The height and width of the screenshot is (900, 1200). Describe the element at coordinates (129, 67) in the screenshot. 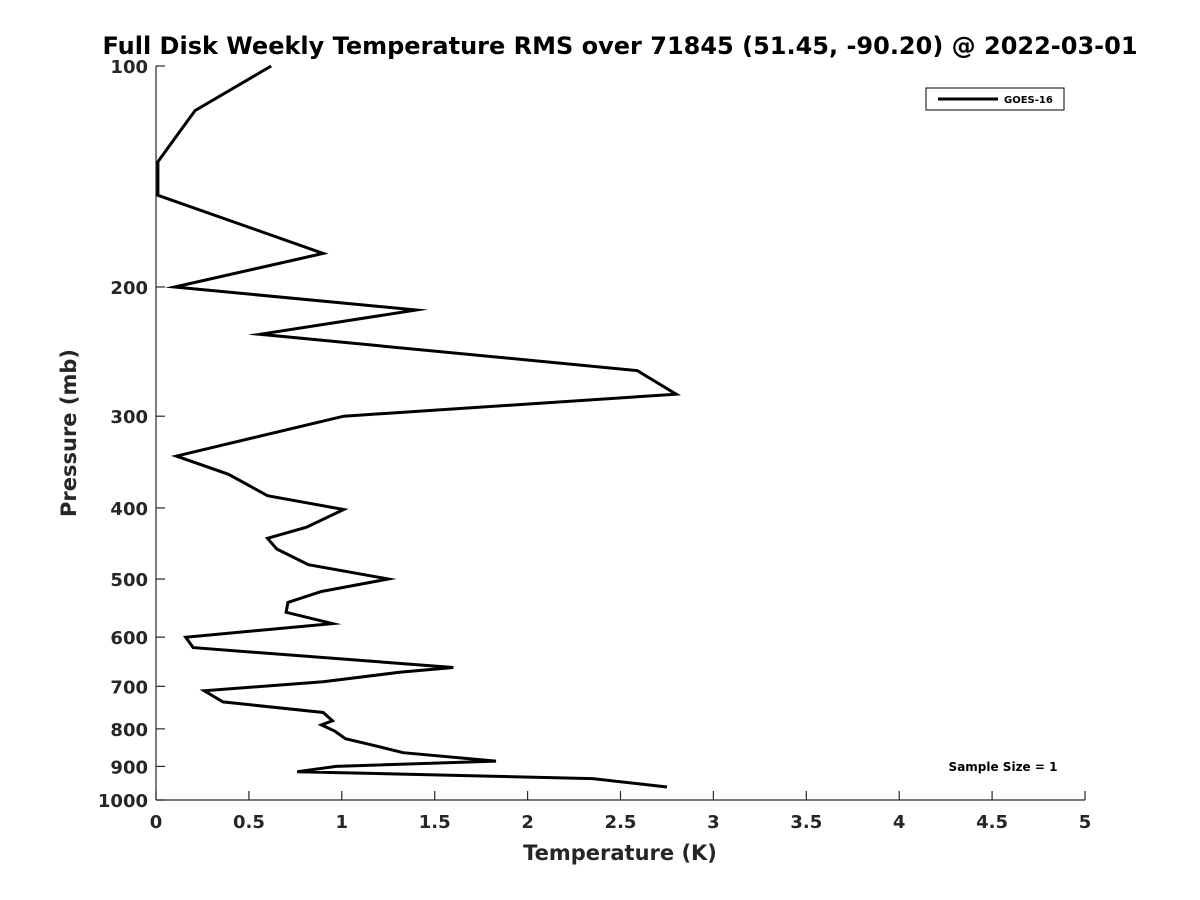

I see `y-tick-label: 100` at that location.